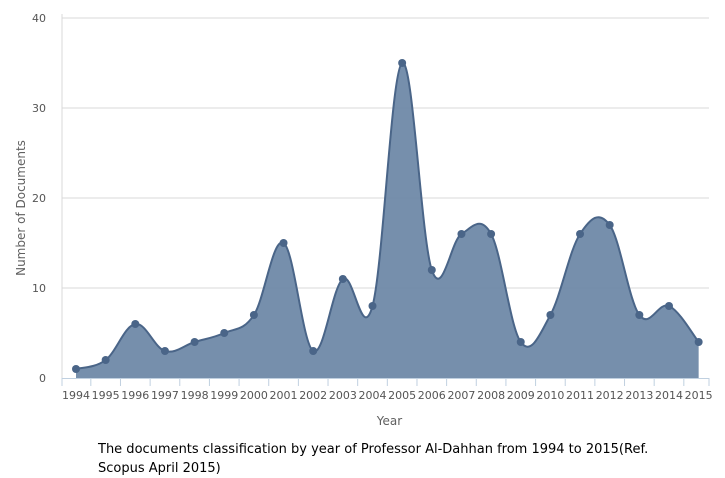 The width and height of the screenshot is (725, 478). I want to click on x-tick-label: 2007, so click(461, 395).